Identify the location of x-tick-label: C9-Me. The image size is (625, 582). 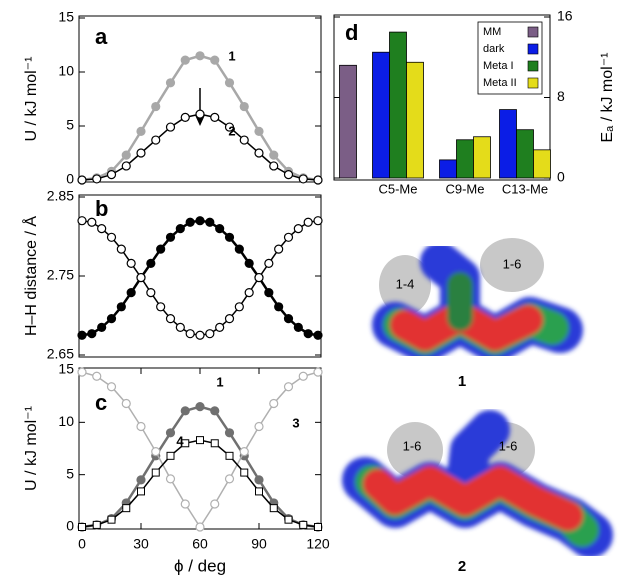
(464, 188).